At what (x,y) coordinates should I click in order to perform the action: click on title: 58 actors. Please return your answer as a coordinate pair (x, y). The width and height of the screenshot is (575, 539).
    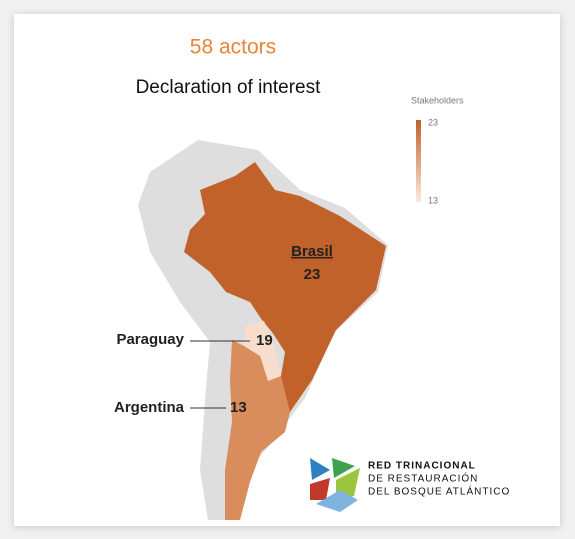
    Looking at the image, I should click on (233, 47).